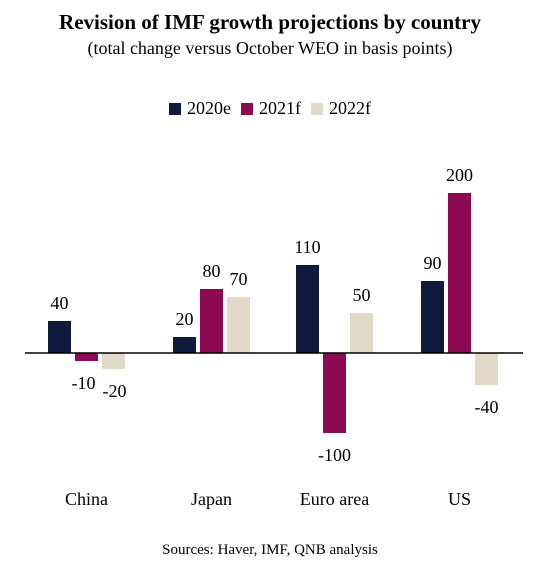  What do you see at coordinates (432, 317) in the screenshot?
I see `bar-us-2020e` at bounding box center [432, 317].